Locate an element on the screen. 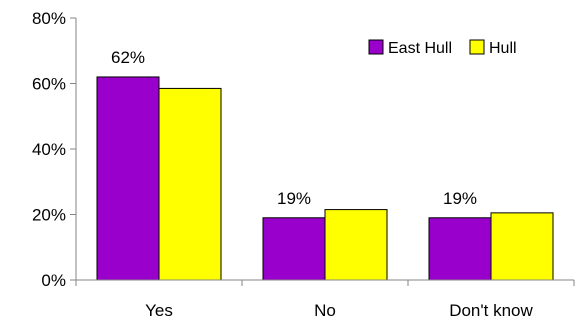 The height and width of the screenshot is (329, 580). y-tick-label: 20% is located at coordinates (49, 215).